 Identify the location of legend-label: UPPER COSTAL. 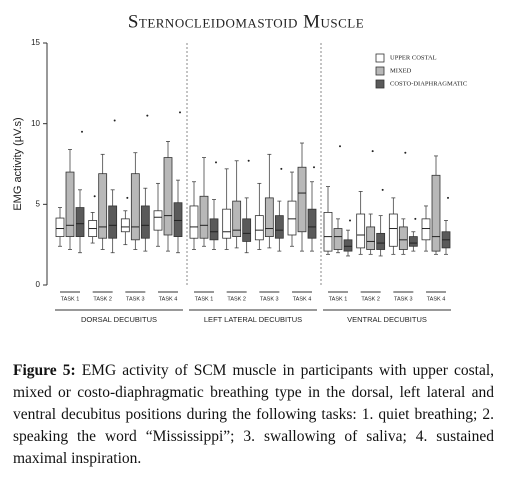
(413, 57).